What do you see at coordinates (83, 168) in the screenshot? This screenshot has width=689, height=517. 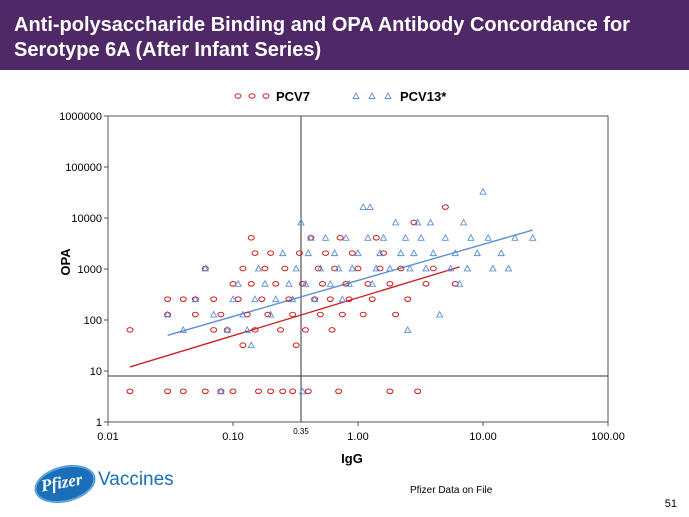 I see `y-tick-label: 100000` at bounding box center [83, 168].